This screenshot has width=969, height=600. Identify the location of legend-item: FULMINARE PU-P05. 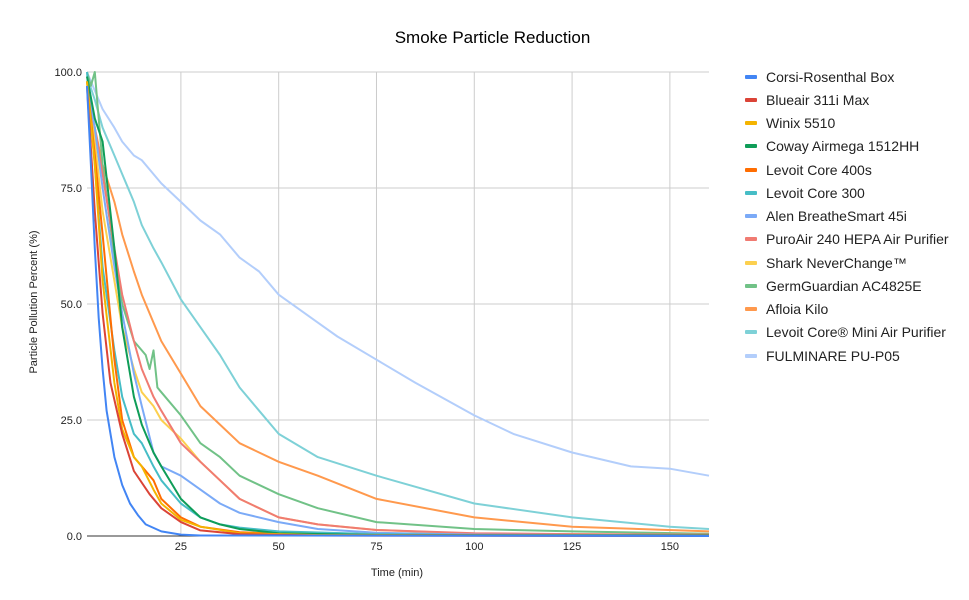
(847, 355).